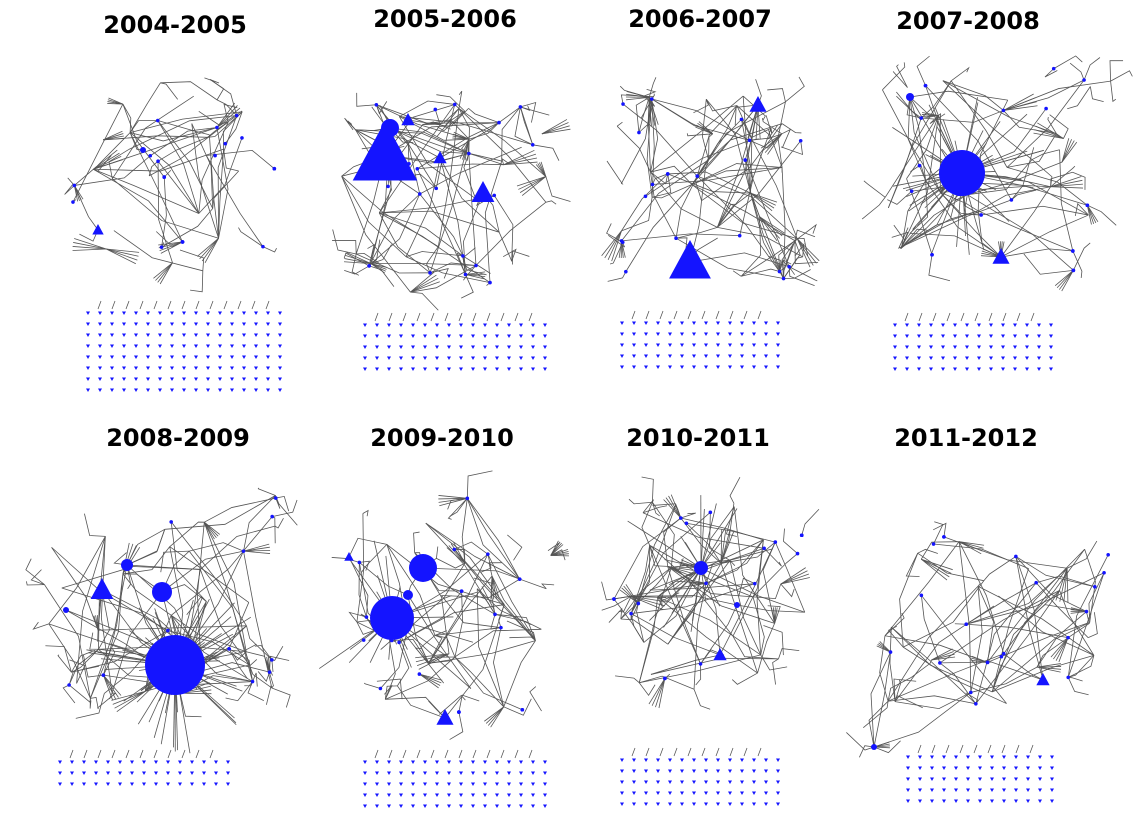  Describe the element at coordinates (966, 438) in the screenshot. I see `panel-title: 2011-2012` at that location.